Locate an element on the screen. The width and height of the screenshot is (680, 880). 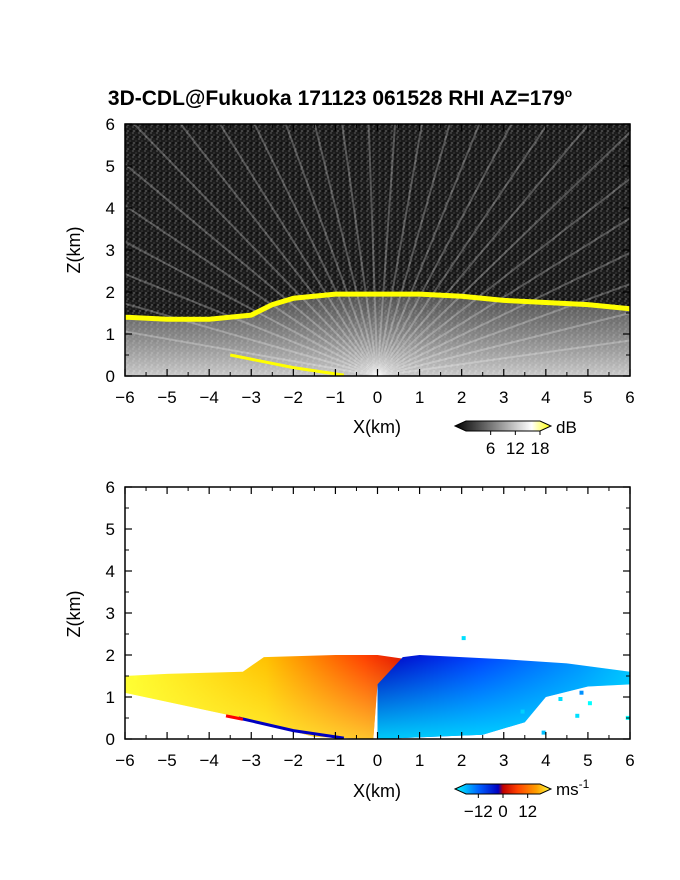
backscatter-ylabel: Z(km) is located at coordinates (74, 250).